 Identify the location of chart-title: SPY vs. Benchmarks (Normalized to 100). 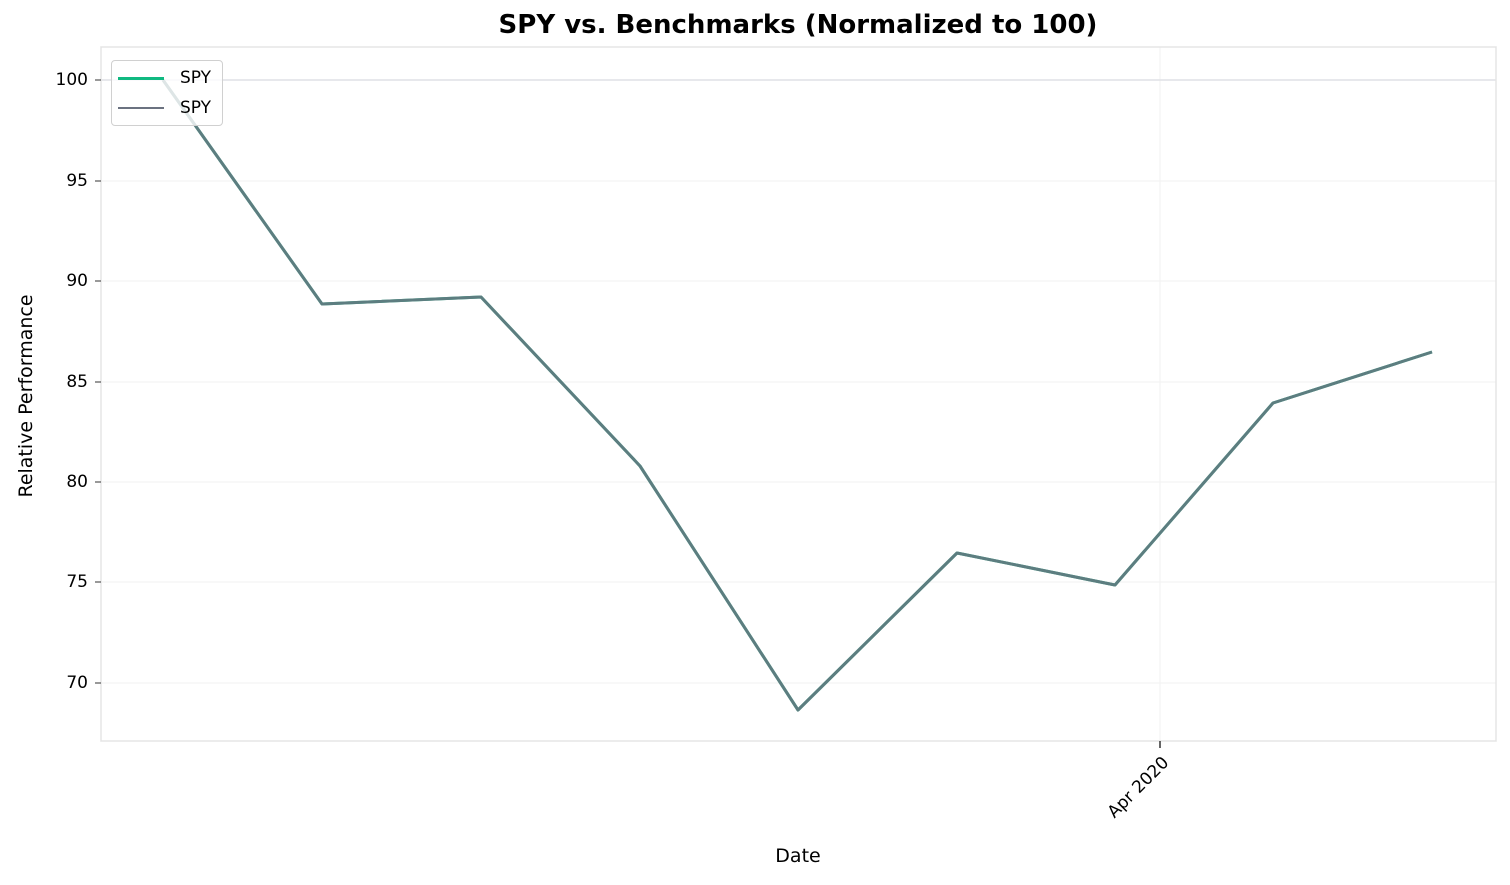
(798, 25).